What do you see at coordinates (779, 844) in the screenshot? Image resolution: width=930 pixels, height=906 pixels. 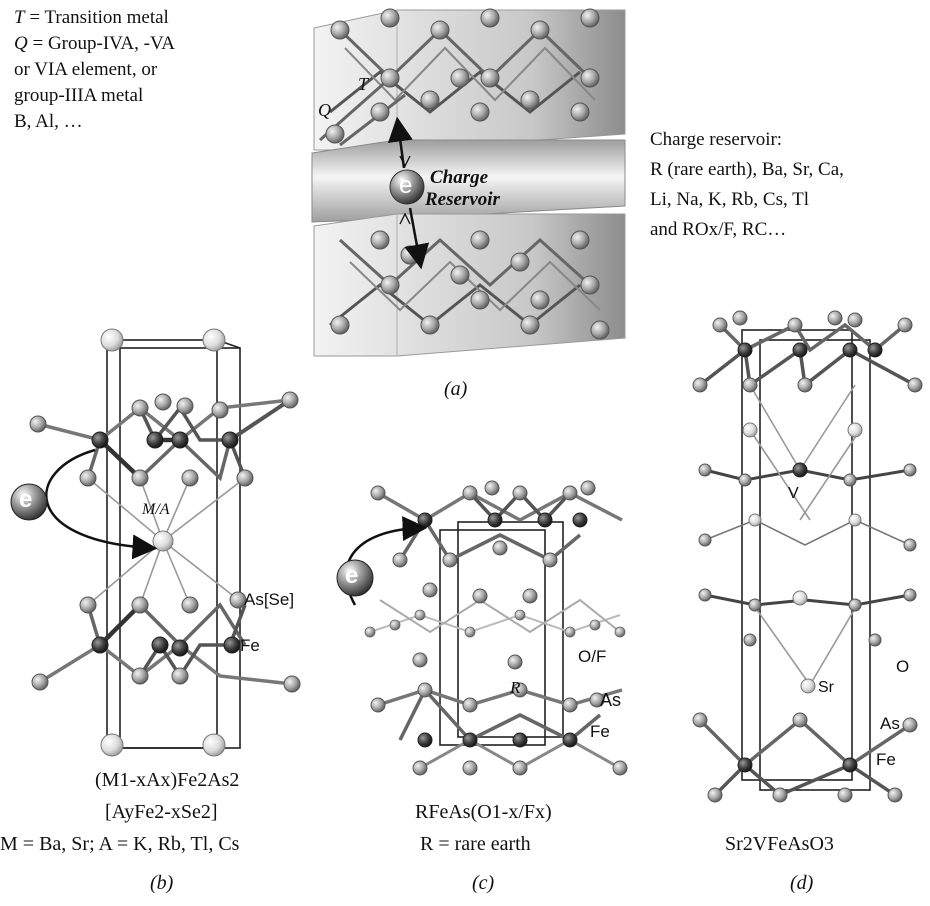 I see `panel-d-formula: Sr2VFeAsO3` at bounding box center [779, 844].